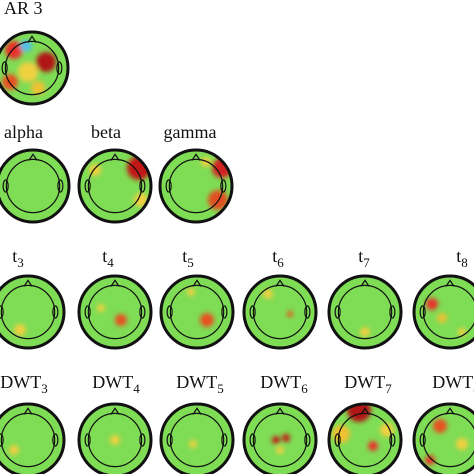 Image resolution: width=474 pixels, height=474 pixels. Describe the element at coordinates (365, 423) in the screenshot. I see `topo-panel: DWT7` at that location.